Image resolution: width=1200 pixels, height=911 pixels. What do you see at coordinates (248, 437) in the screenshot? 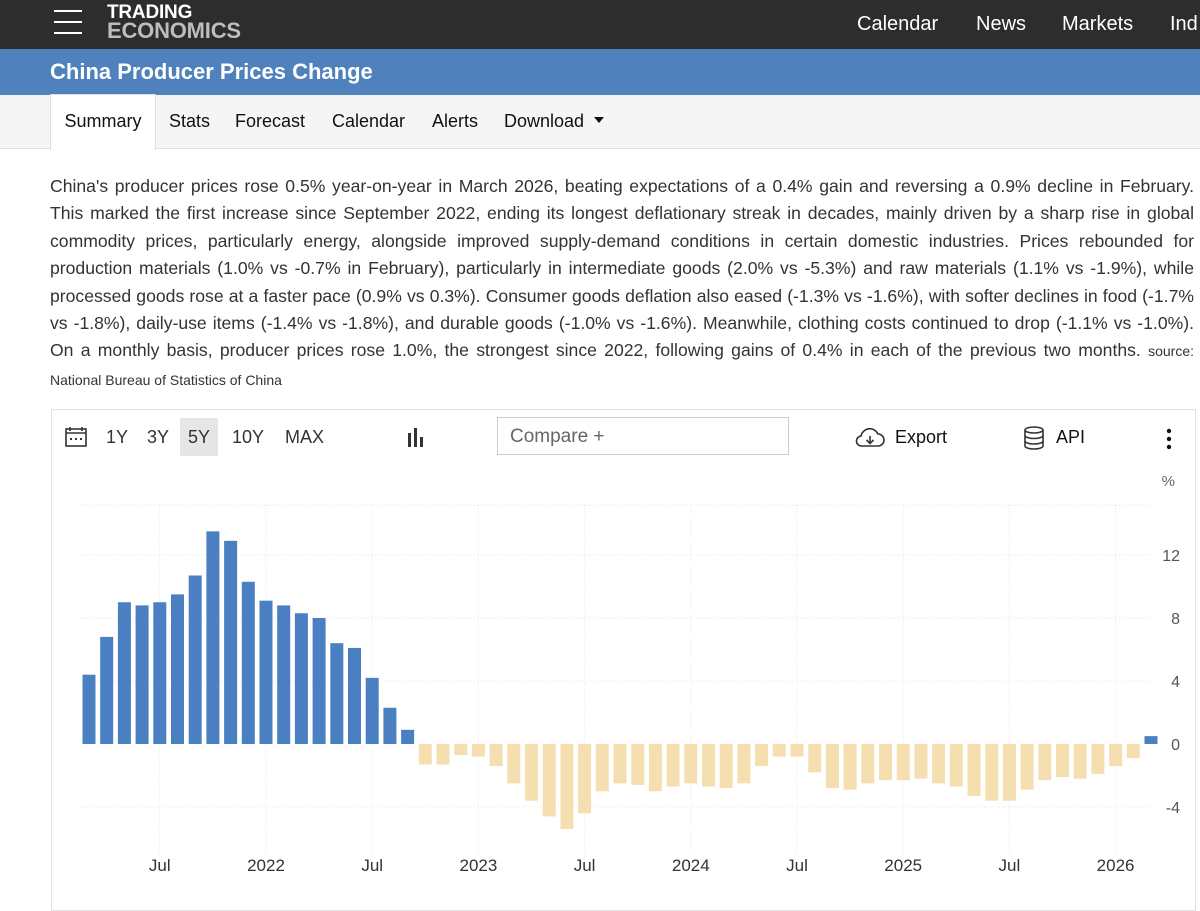
I see `range-10y: 10Y` at bounding box center [248, 437].